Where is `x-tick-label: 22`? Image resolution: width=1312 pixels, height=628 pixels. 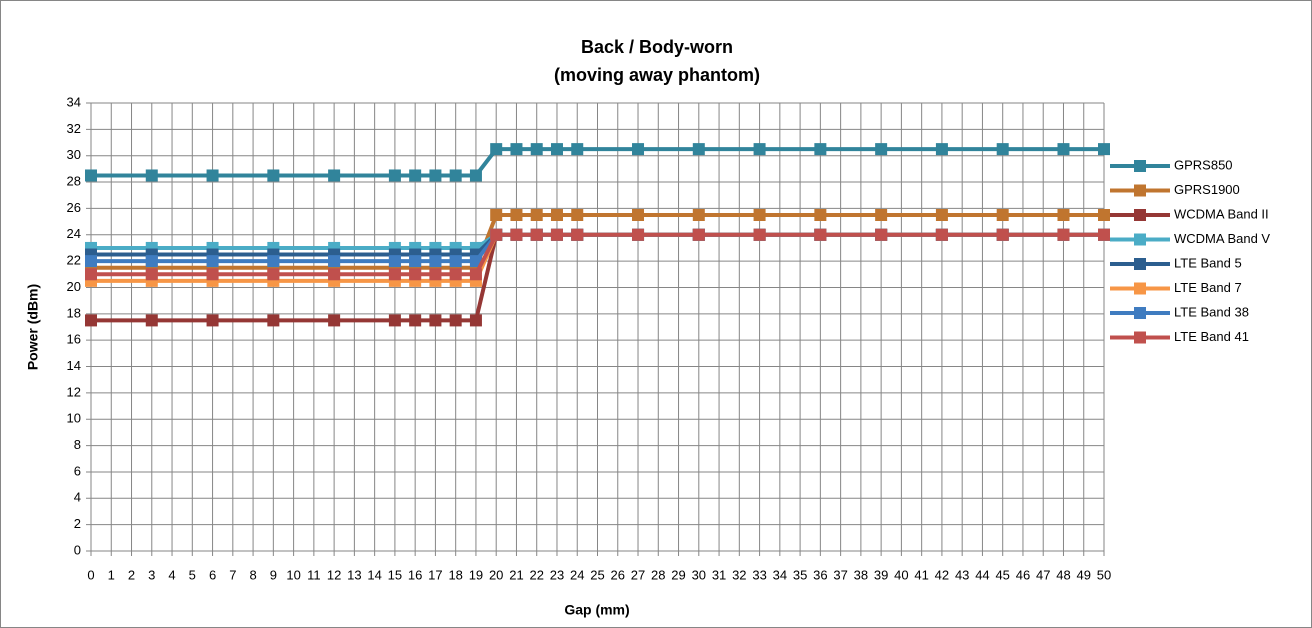
x-tick-label: 22 is located at coordinates (536, 574).